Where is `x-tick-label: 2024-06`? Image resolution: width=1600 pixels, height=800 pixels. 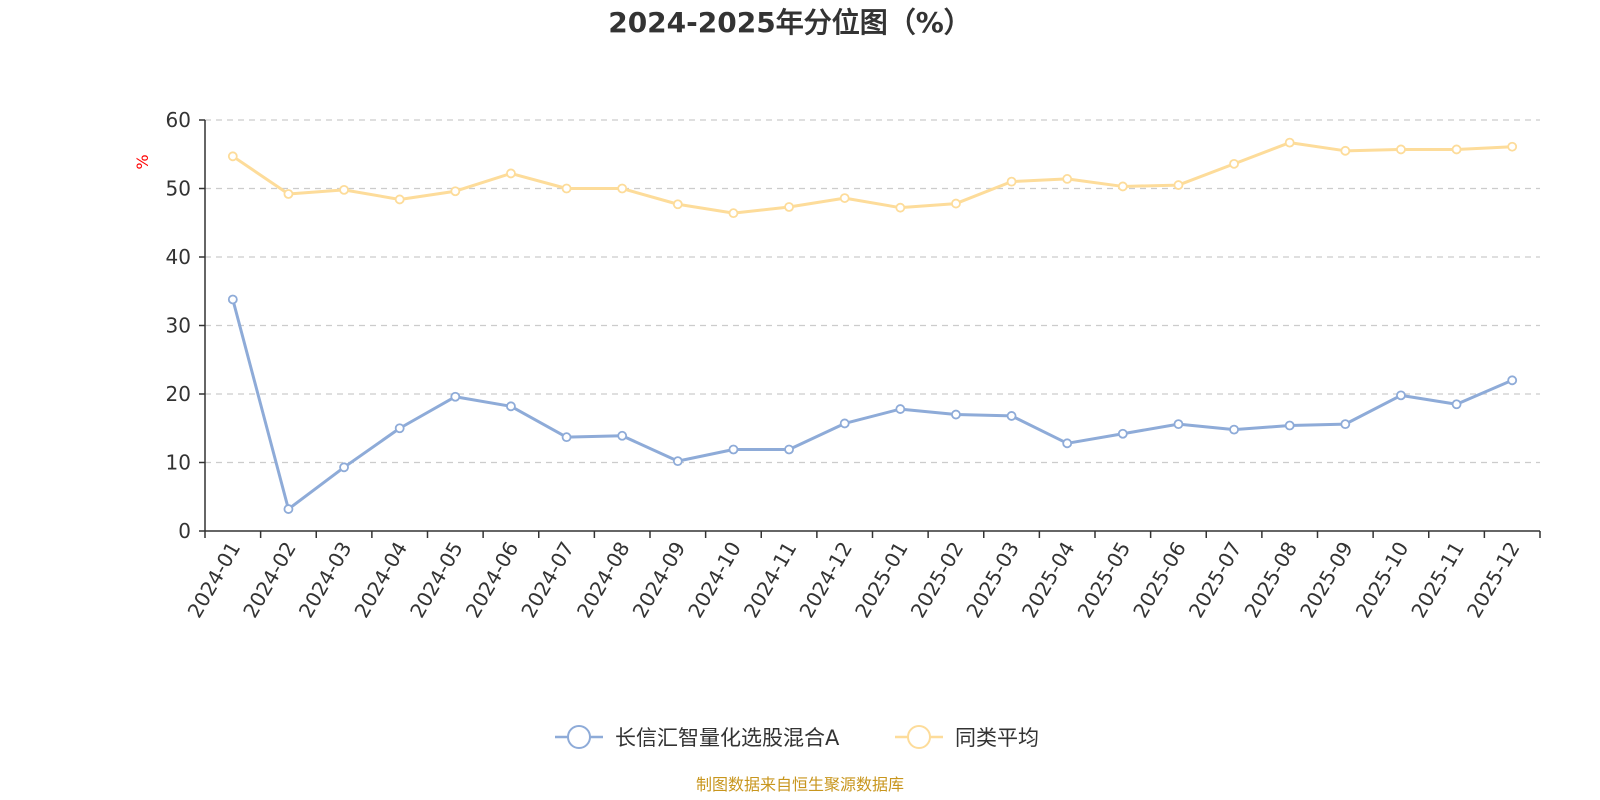
x-tick-label: 2024-06 is located at coordinates (492, 580).